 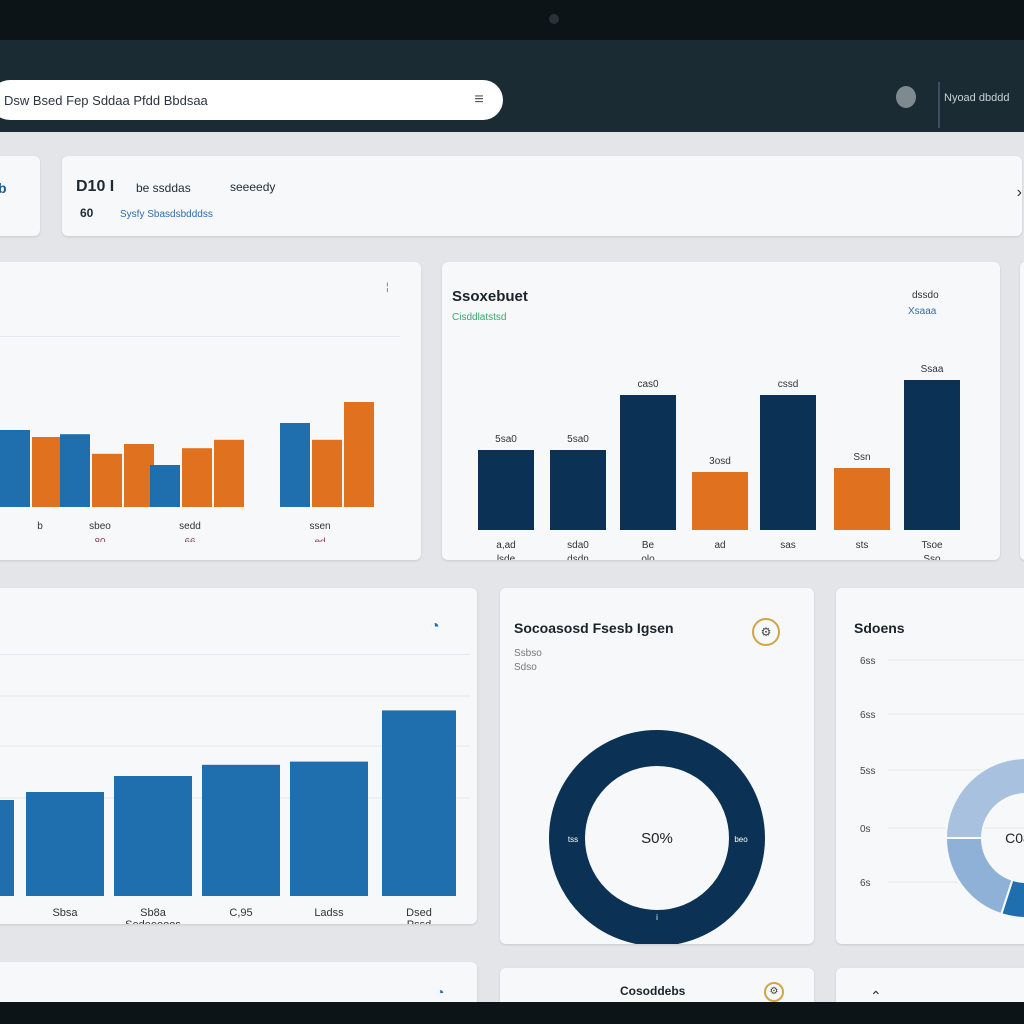 I want to click on card-subtitle: Ssbso, so click(x=528, y=653).